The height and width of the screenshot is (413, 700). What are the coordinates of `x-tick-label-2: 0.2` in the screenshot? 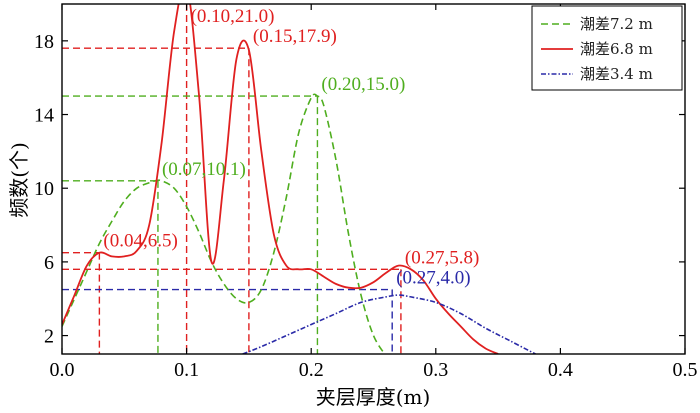 It's located at (311, 370).